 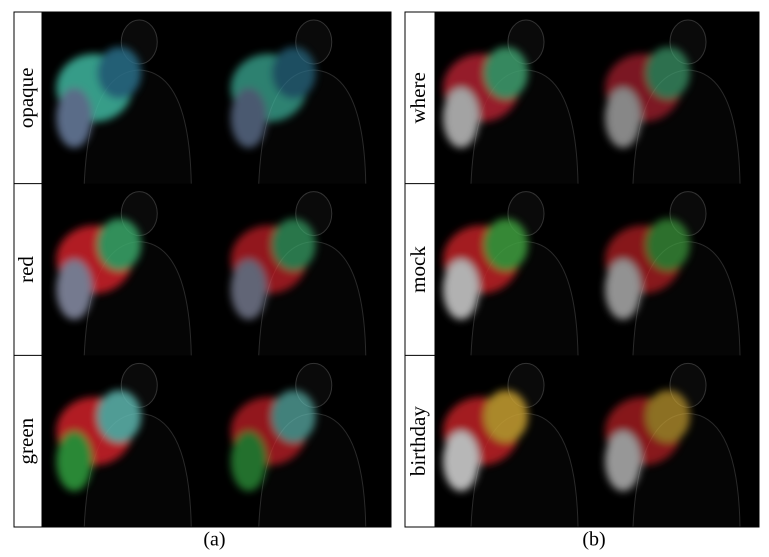 I want to click on row-label: mock, so click(x=418, y=269).